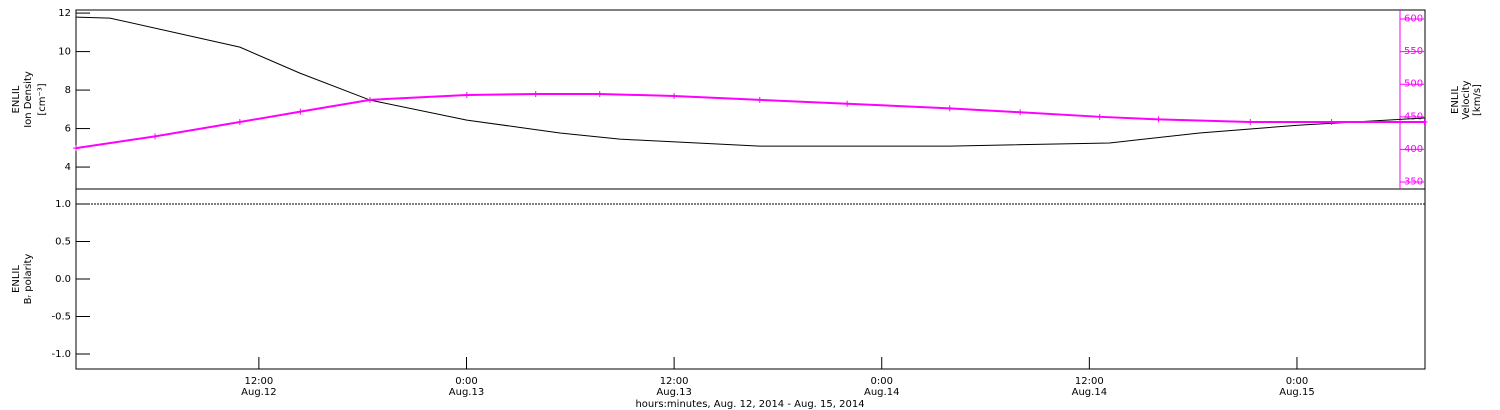  Describe the element at coordinates (881, 387) in the screenshot. I see `x-tick-label: 0:00 Aug.14` at that location.